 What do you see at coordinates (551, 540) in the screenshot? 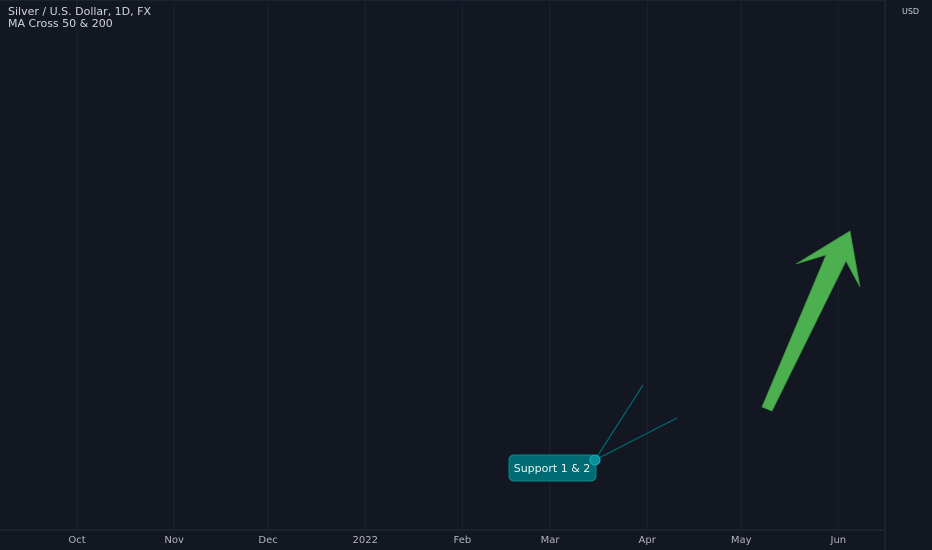
I see `time-tick-label: Mar` at bounding box center [551, 540].